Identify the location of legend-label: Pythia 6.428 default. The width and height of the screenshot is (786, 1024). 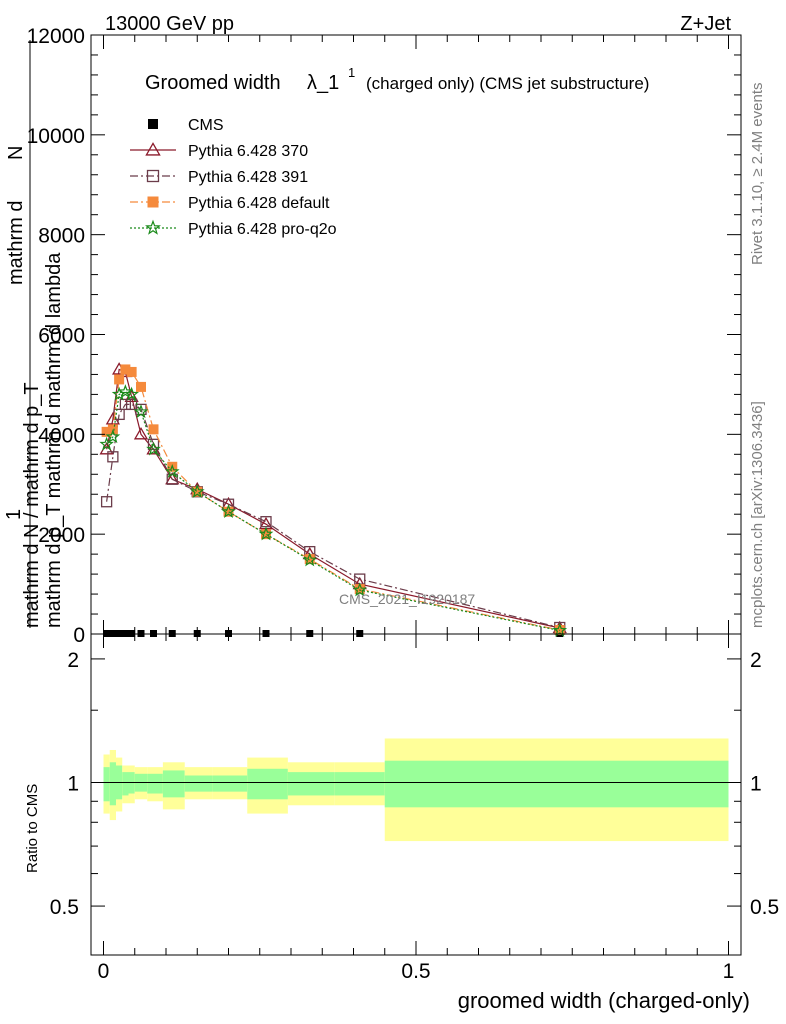
(259, 203).